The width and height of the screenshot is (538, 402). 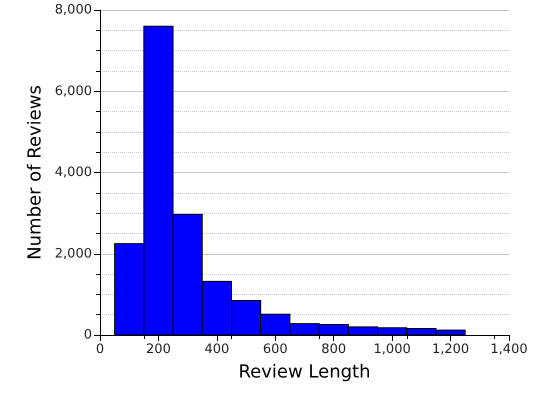 What do you see at coordinates (73, 254) in the screenshot?
I see `y-tick-label: 2,000` at bounding box center [73, 254].